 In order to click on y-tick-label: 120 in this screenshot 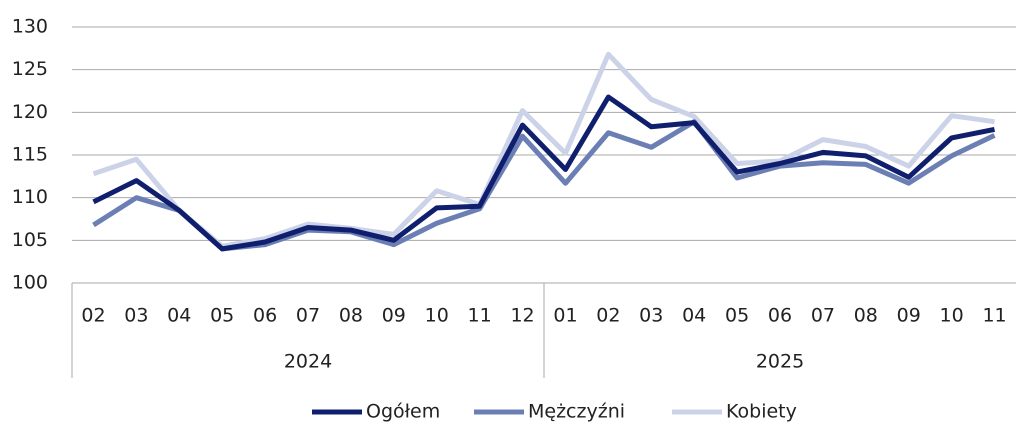, I will do `click(30, 112)`.